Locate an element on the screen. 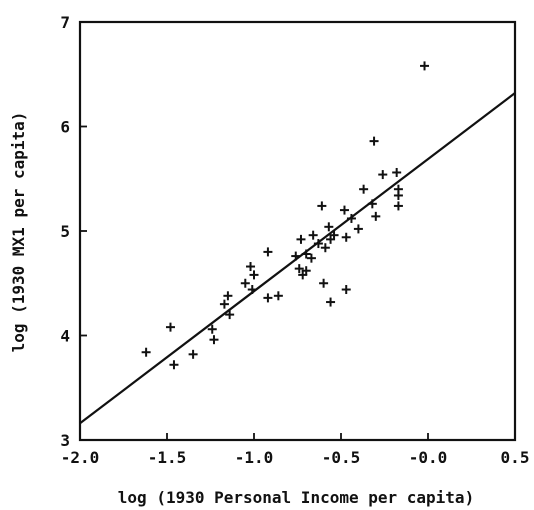 Image resolution: width=534 pixels, height=510 pixels. y-tick-label: 3 is located at coordinates (65, 440).